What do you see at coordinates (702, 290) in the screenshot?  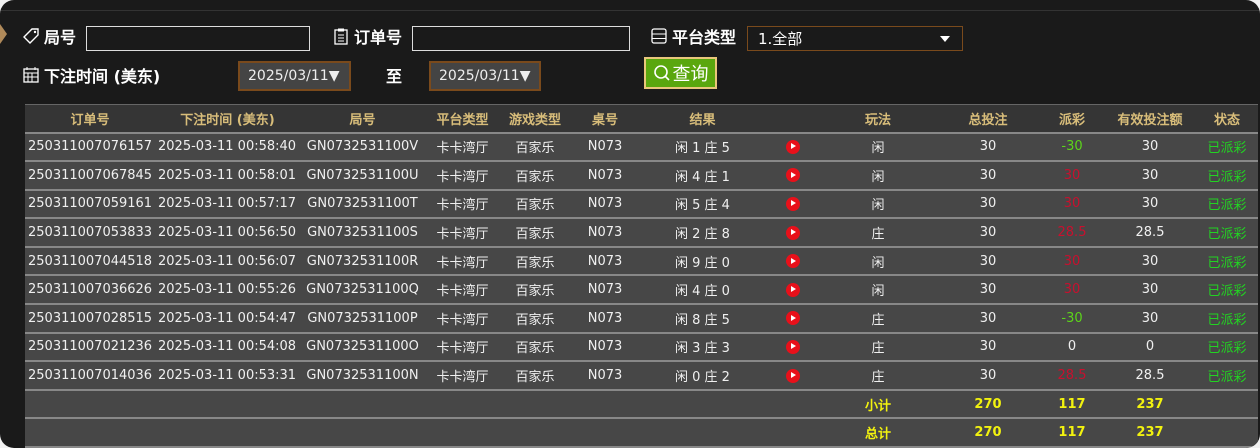 I see `cell-result: 闲 4 庄 0` at bounding box center [702, 290].